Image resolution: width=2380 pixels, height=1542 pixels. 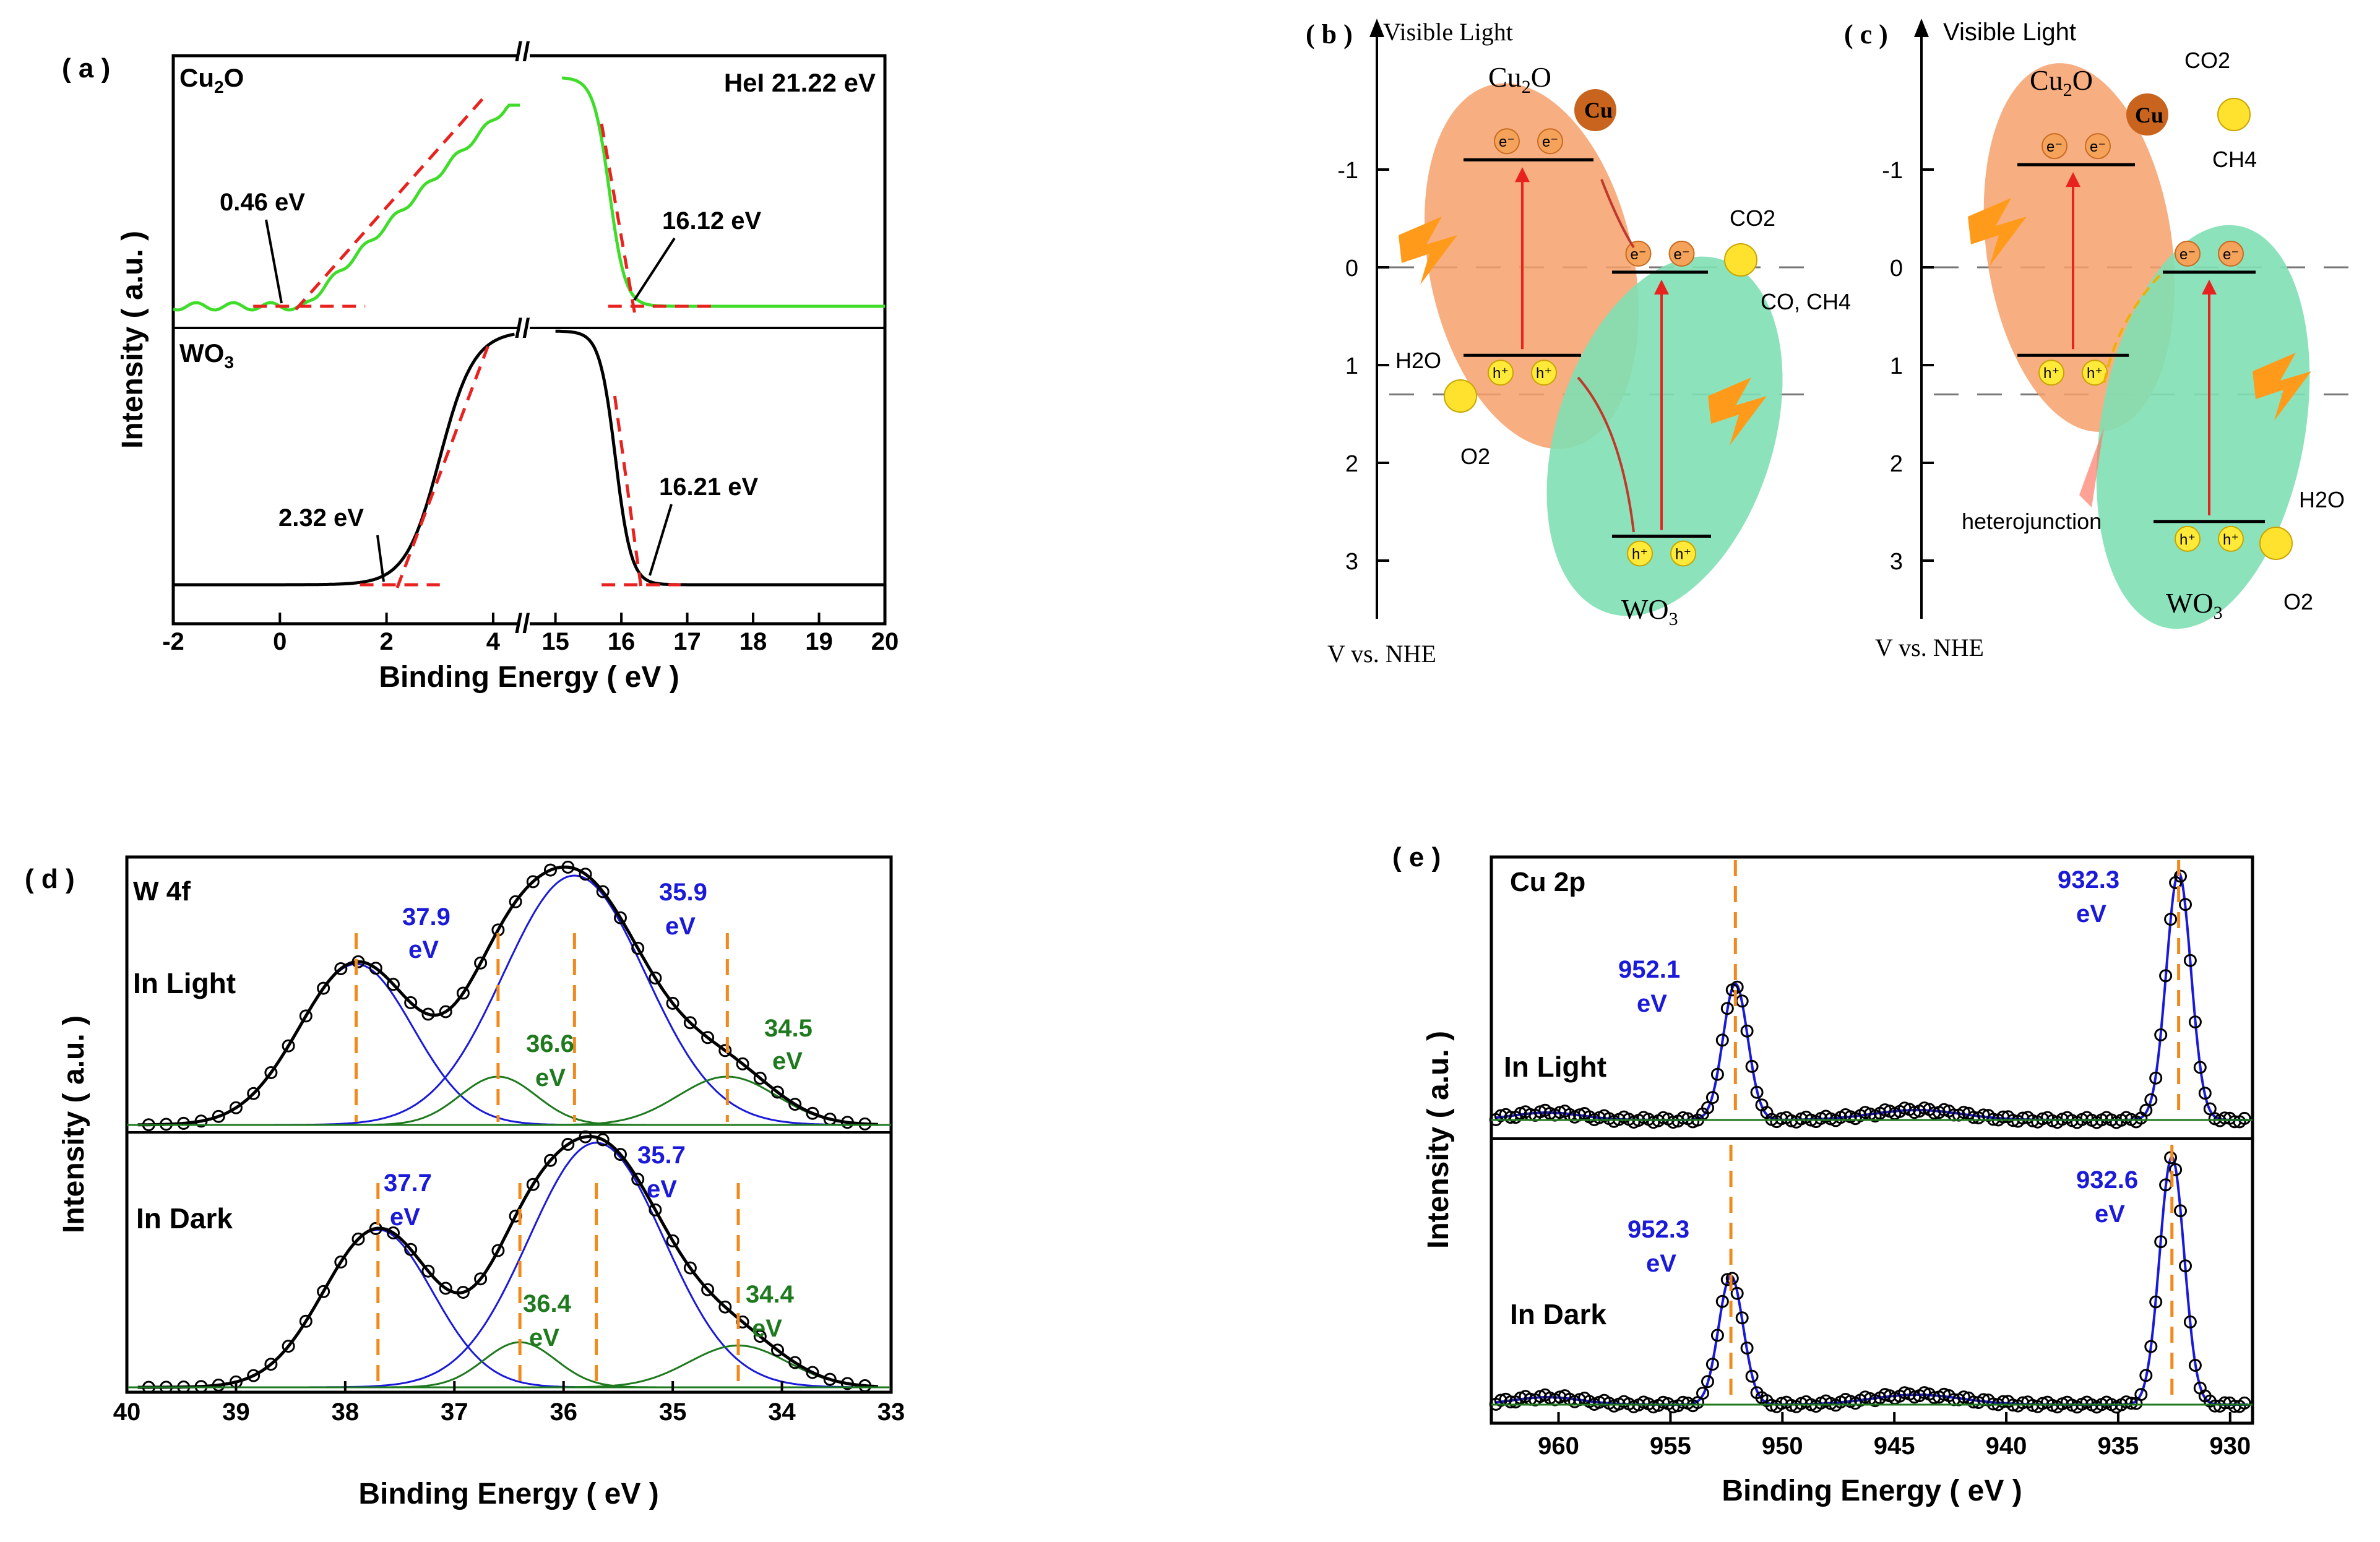 I want to click on y-tick-label: 1, so click(x=1896, y=366).